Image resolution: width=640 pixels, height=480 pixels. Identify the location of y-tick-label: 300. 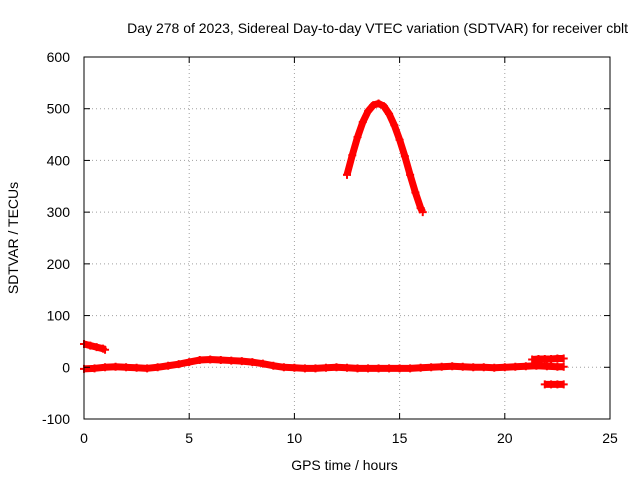
(59, 212).